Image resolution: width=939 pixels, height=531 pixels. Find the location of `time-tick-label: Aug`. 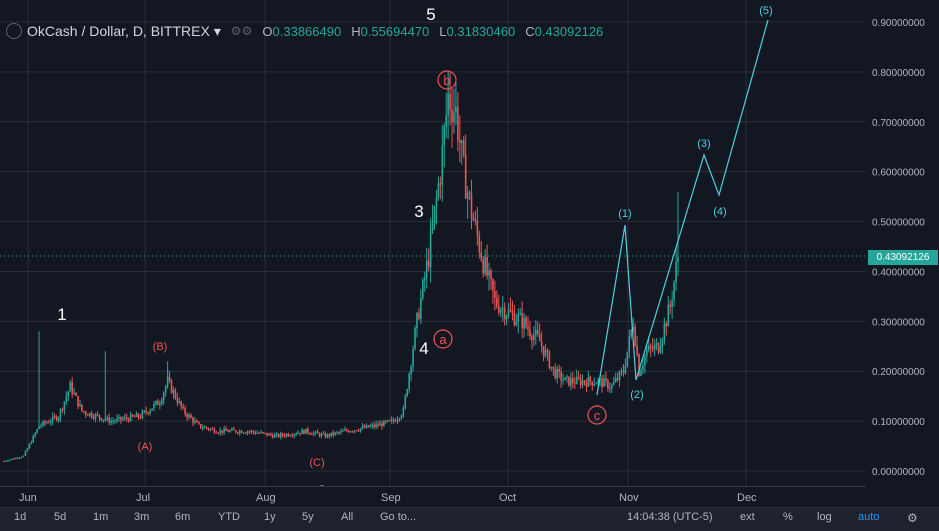

time-tick-label: Aug is located at coordinates (266, 498).